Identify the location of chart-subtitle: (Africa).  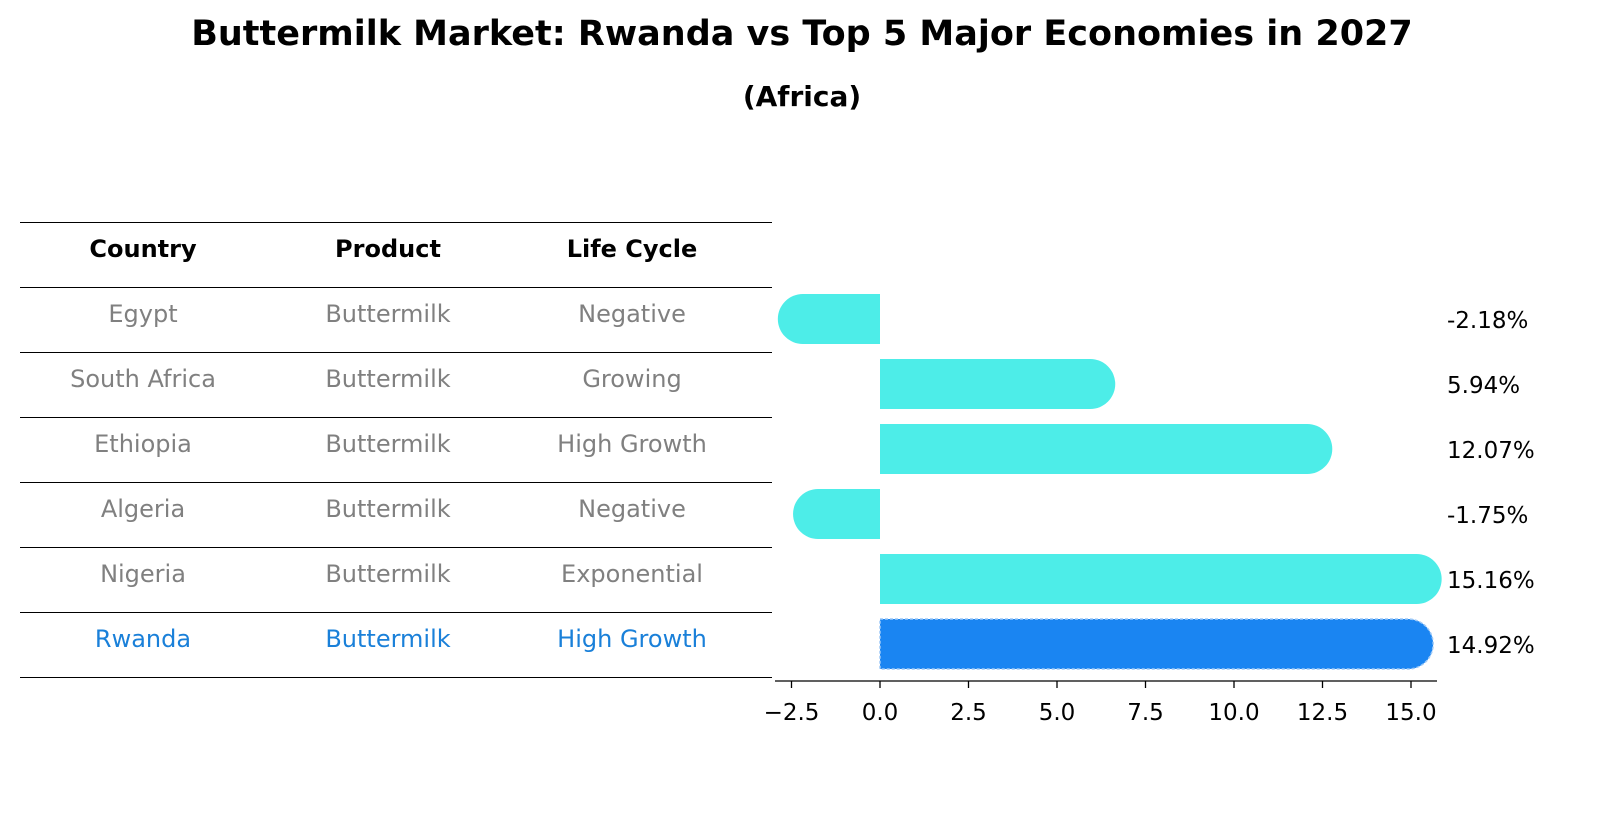
(802, 96).